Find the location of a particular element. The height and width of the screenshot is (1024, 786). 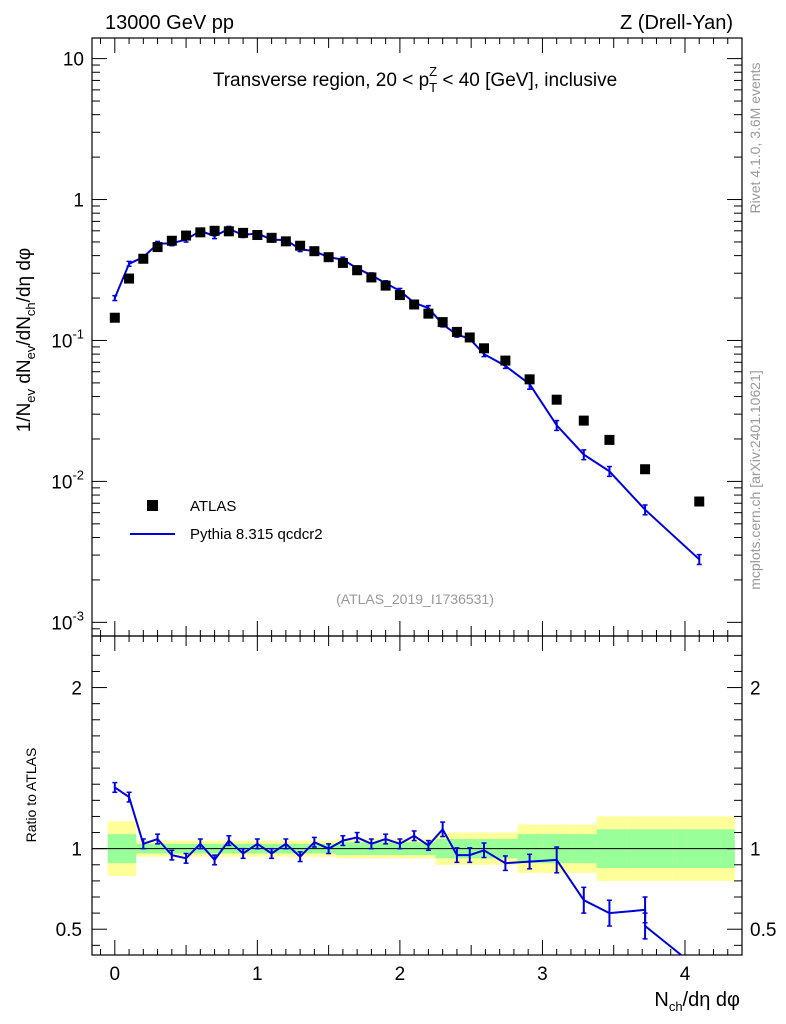

main-ytick-label: 1 is located at coordinates (78, 201).